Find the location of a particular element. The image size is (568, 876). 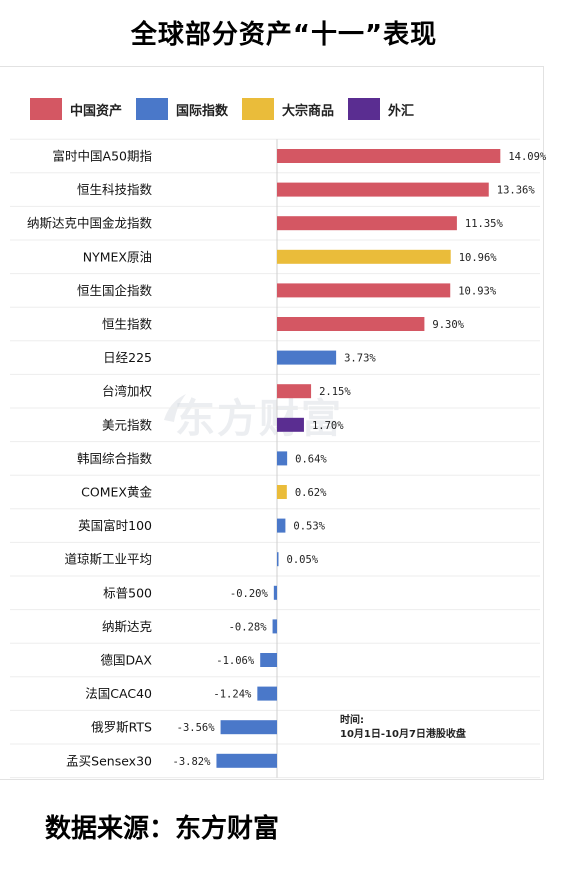

category-label: 标普500 is located at coordinates (127, 592).